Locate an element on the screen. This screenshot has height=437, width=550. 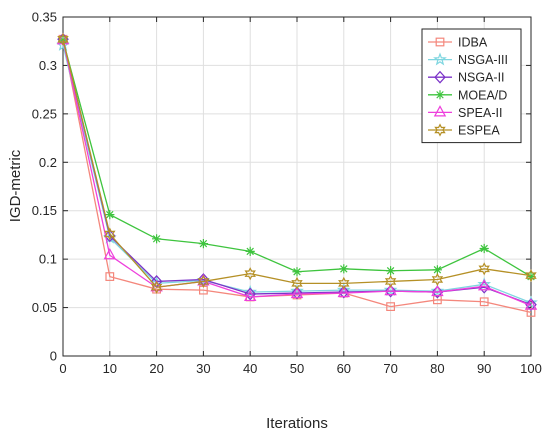
y-tick-label: 0.3 is located at coordinates (48, 65).